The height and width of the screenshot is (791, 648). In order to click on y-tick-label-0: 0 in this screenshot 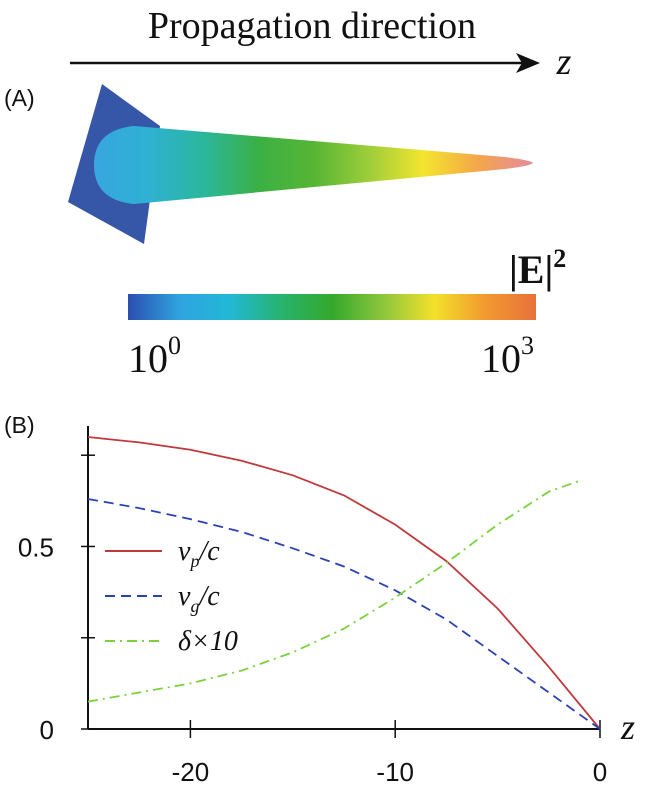, I will do `click(47, 730)`.